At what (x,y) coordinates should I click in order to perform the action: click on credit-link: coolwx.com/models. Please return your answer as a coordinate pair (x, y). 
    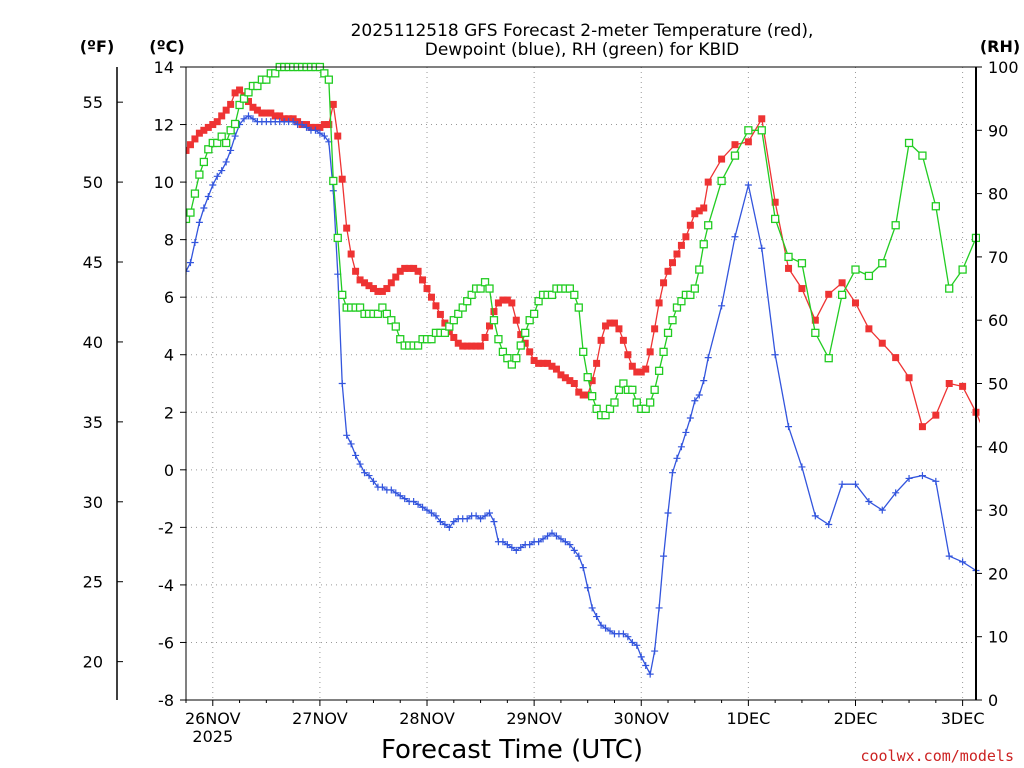
    Looking at the image, I should click on (937, 756).